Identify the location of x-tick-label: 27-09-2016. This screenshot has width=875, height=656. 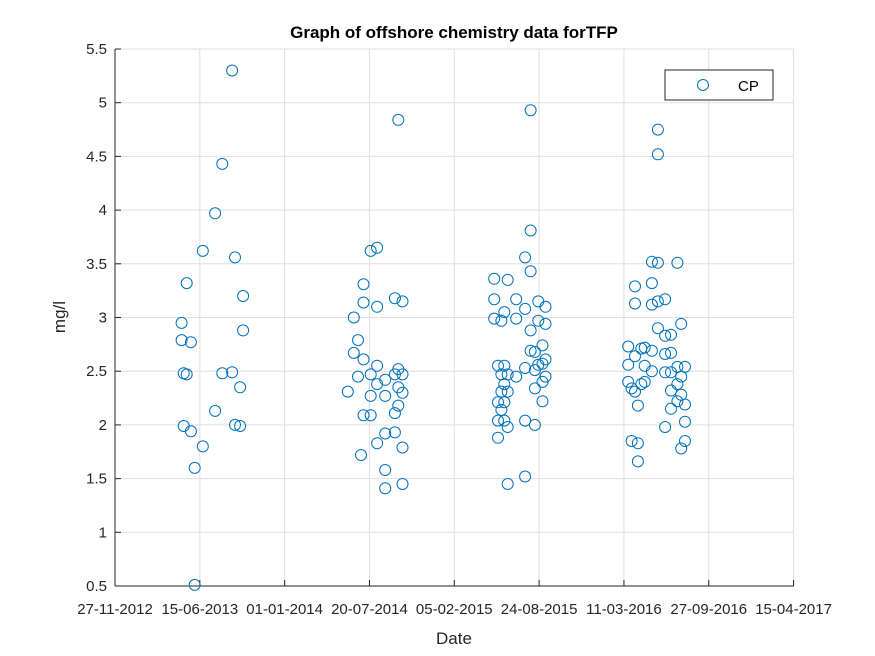
(708, 609).